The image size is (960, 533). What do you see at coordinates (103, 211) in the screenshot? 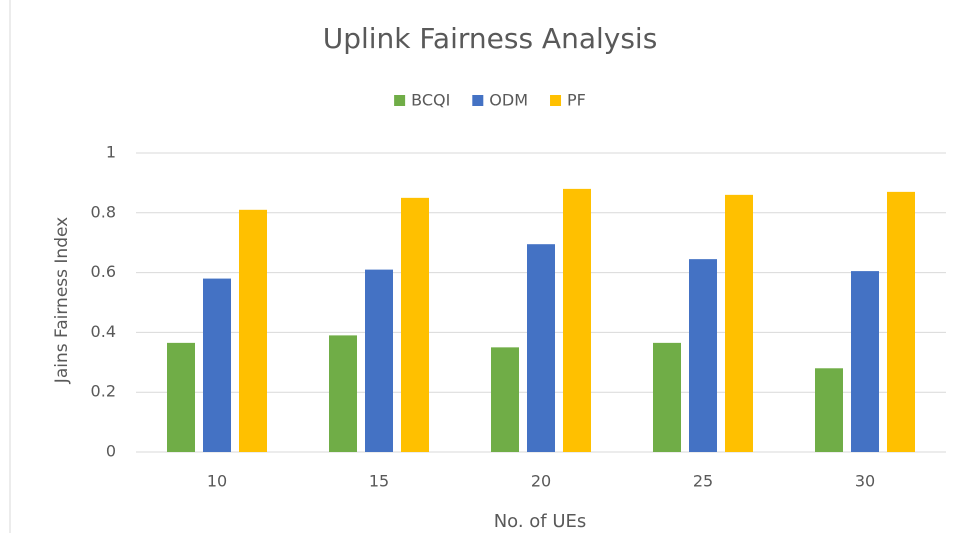
I see `y-tick-label: 0.8` at bounding box center [103, 211].